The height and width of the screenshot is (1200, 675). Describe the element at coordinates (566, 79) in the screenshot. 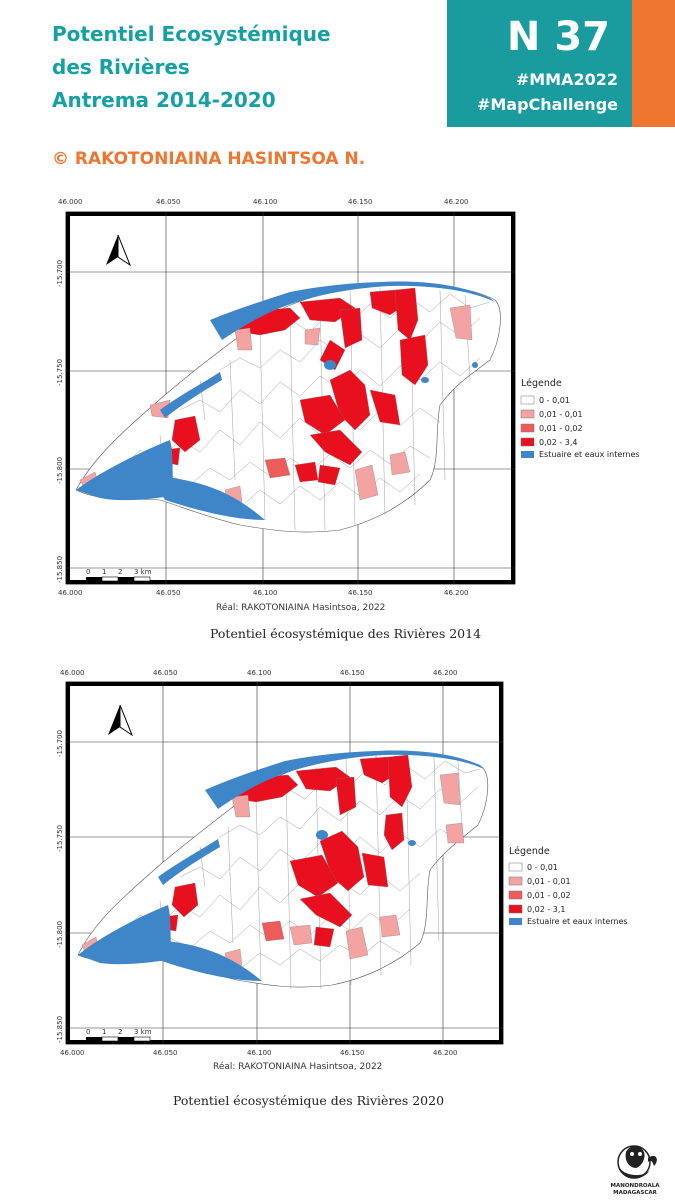

I see `hashtag-mma: #MMA2022` at that location.